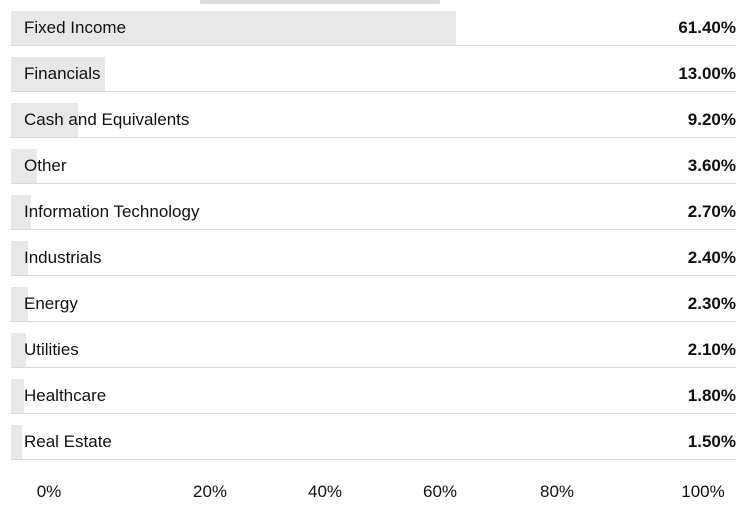 The height and width of the screenshot is (508, 746). What do you see at coordinates (49, 491) in the screenshot?
I see `x-tick-label: 0%` at bounding box center [49, 491].